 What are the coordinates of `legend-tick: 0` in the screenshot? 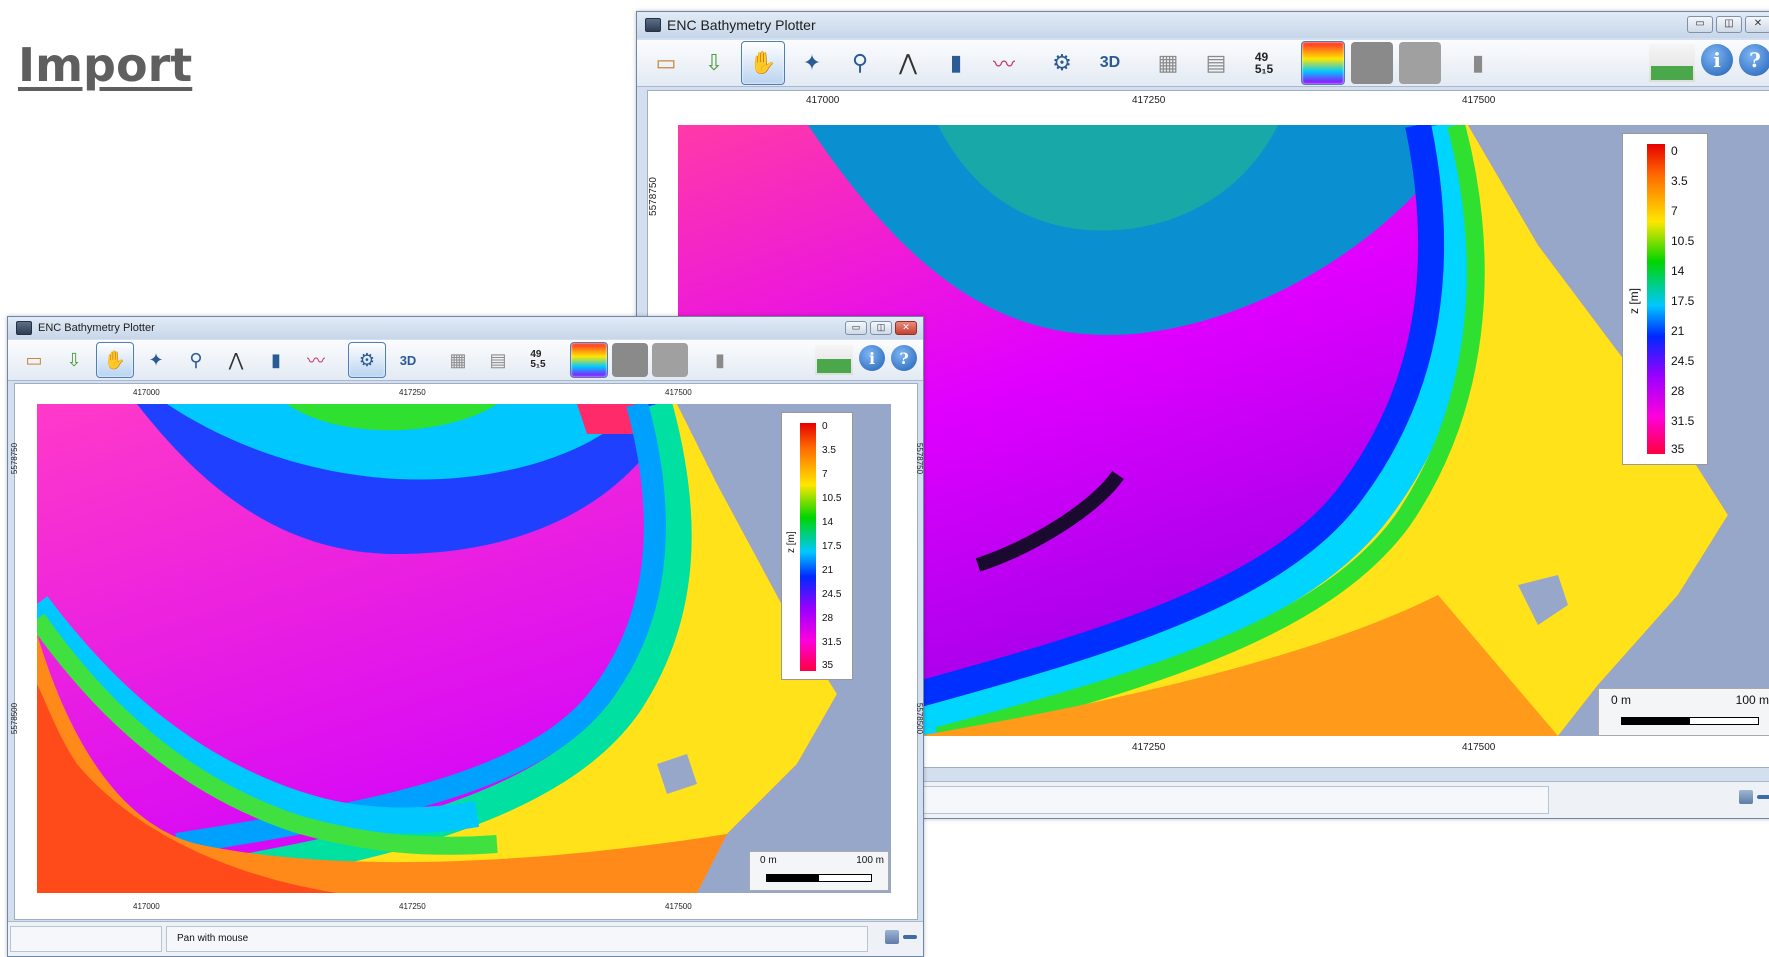 It's located at (825, 426).